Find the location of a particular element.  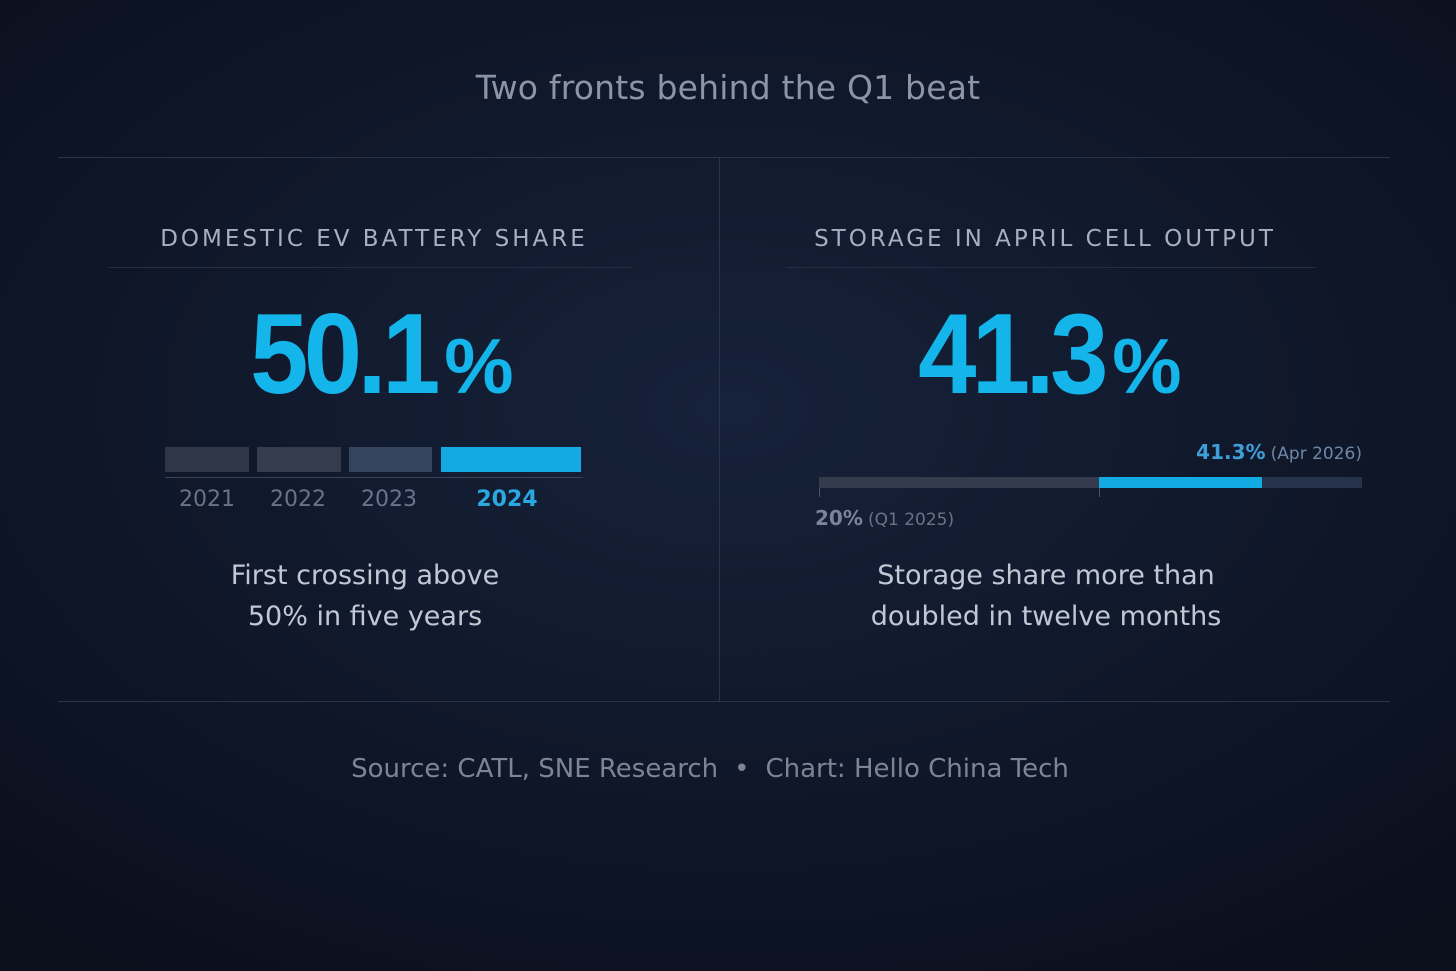

start-period: (Q1 2025) is located at coordinates (911, 520).